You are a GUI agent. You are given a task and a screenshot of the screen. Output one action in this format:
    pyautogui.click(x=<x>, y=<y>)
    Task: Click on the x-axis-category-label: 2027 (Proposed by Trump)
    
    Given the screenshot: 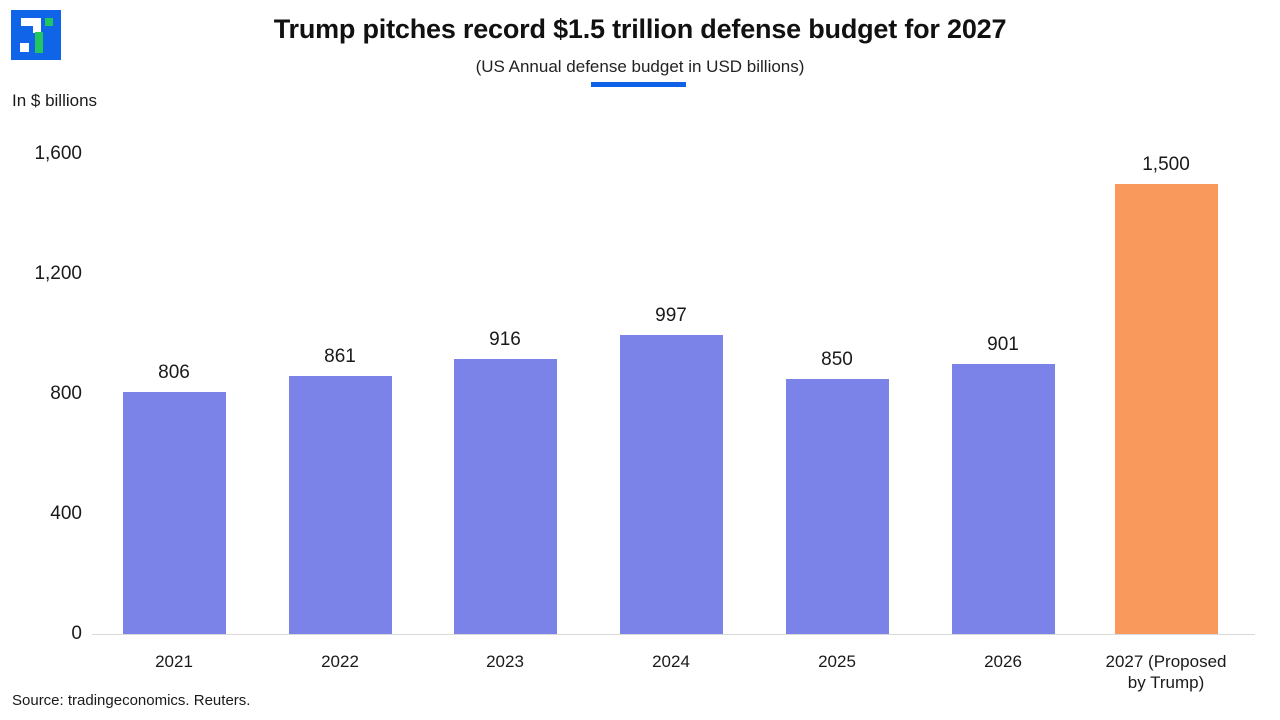 What is the action you would take?
    pyautogui.click(x=1166, y=672)
    